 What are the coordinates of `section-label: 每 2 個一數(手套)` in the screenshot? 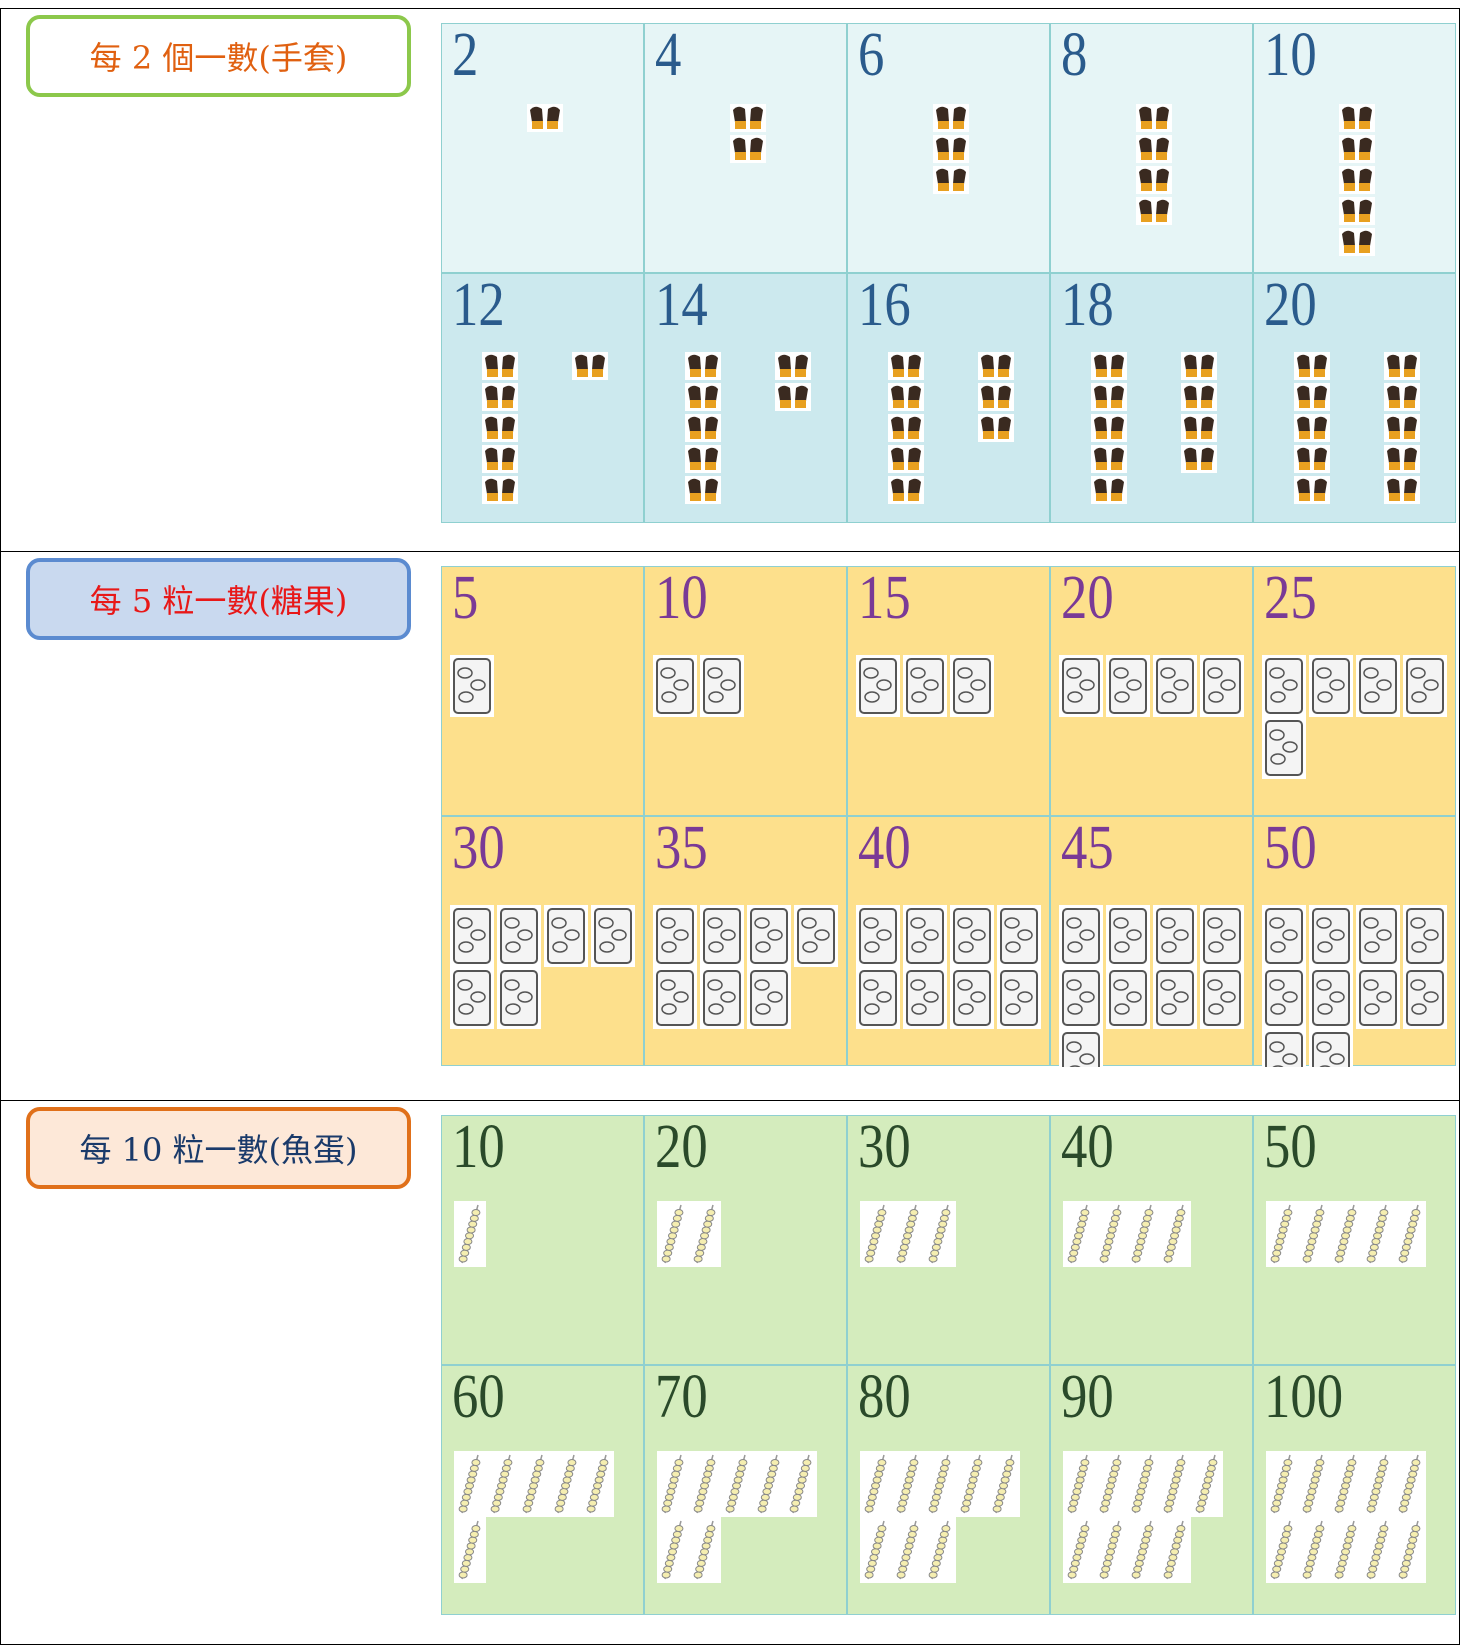 It's located at (218, 56).